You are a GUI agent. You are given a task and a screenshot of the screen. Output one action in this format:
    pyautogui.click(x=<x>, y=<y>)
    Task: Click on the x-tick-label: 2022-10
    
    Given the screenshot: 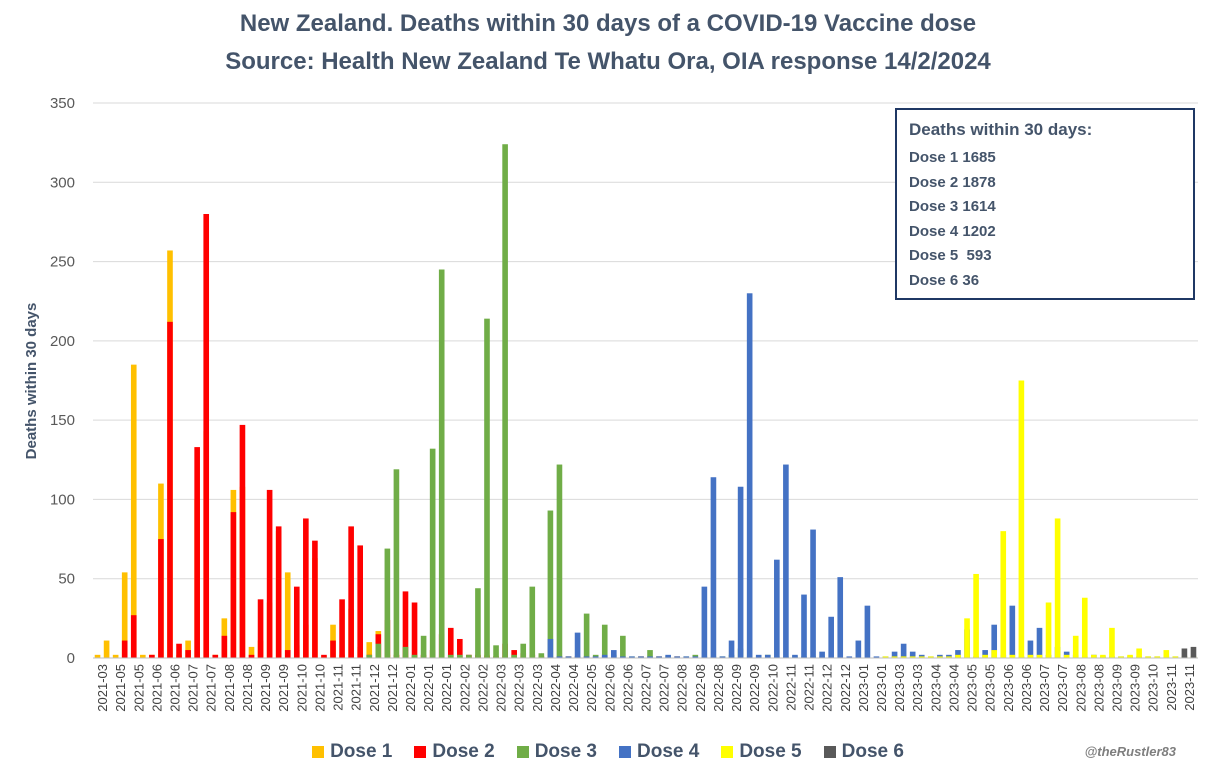 What is the action you would take?
    pyautogui.click(x=772, y=688)
    